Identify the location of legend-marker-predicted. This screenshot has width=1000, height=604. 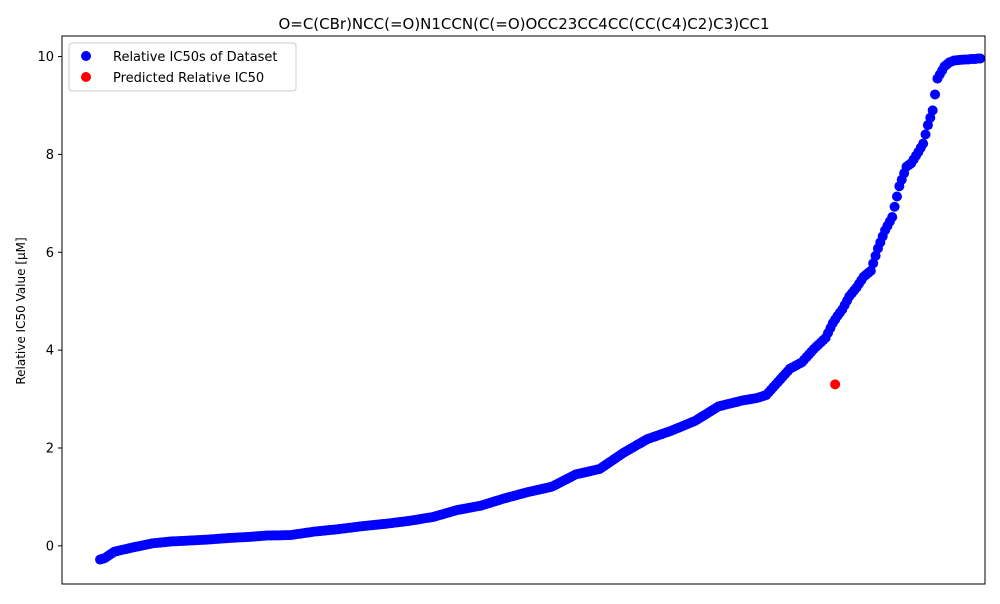
(86, 77).